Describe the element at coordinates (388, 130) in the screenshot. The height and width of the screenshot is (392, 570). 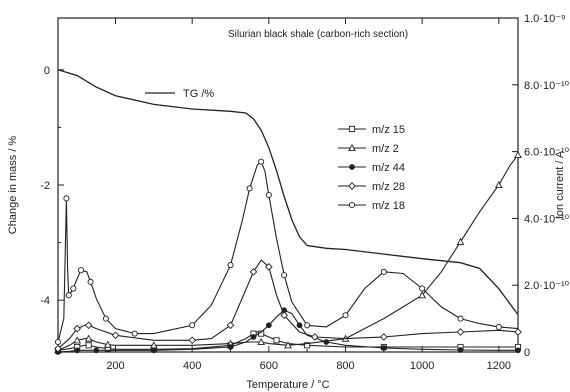
I see `legend-label: m/z 15` at that location.